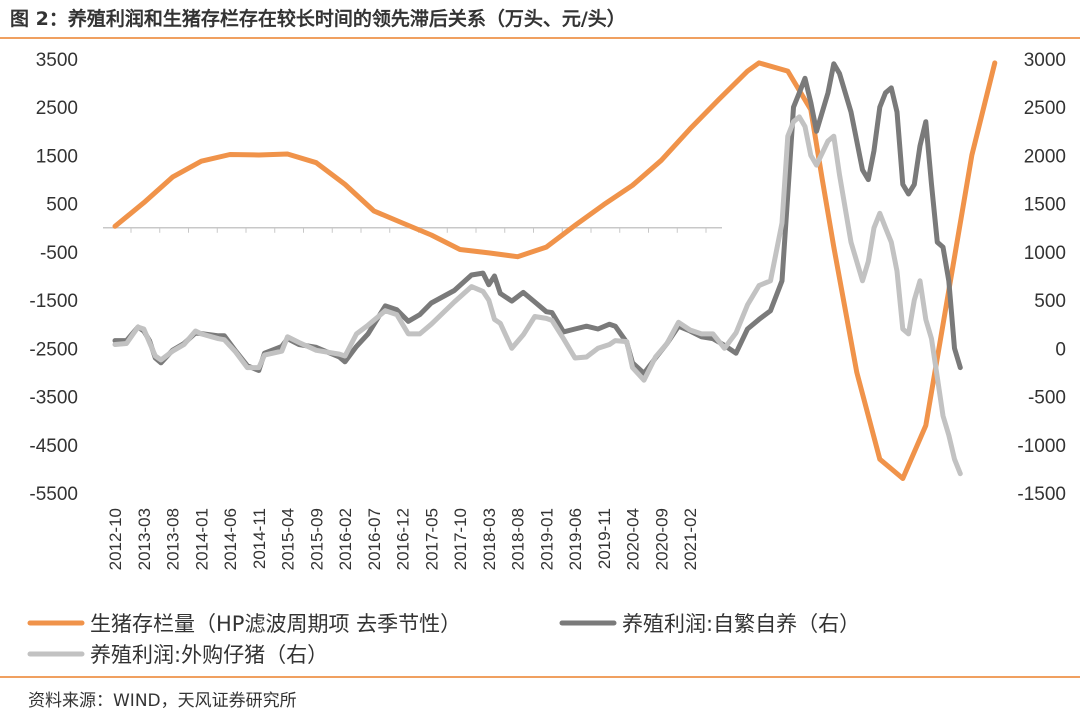 This screenshot has height=714, width=1080. Describe the element at coordinates (144, 539) in the screenshot. I see `x-axis-tick-label: 2013-03` at that location.